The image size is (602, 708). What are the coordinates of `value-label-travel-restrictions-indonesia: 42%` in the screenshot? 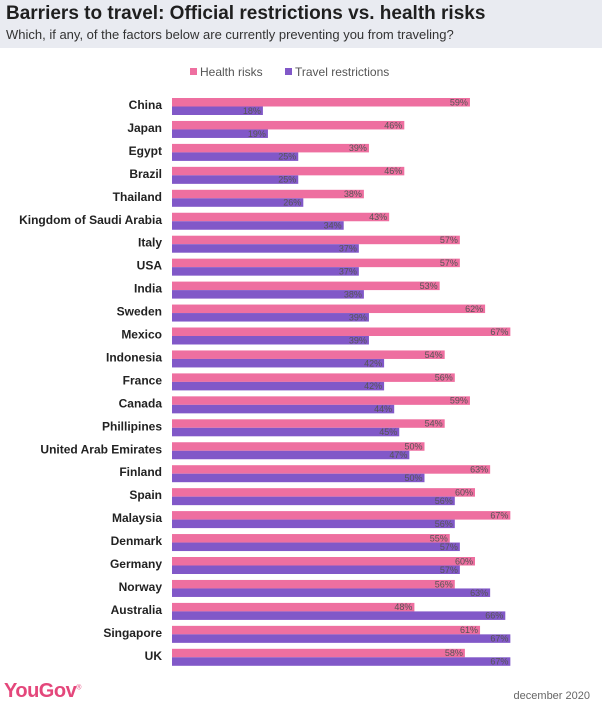 It's located at (373, 363).